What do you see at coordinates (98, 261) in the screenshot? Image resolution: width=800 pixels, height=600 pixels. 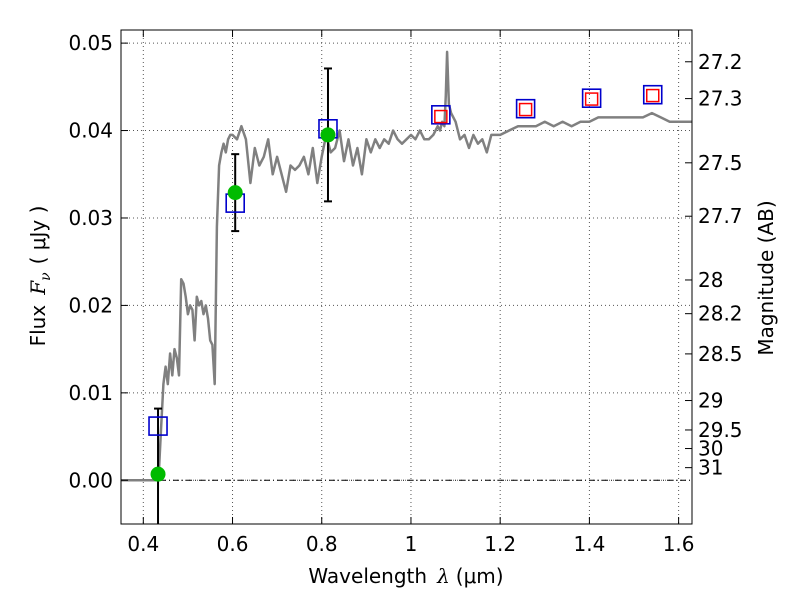 I see `y-axis-ticks: 0.00 0.01 0.02 0.03 0.04 0.05` at bounding box center [98, 261].